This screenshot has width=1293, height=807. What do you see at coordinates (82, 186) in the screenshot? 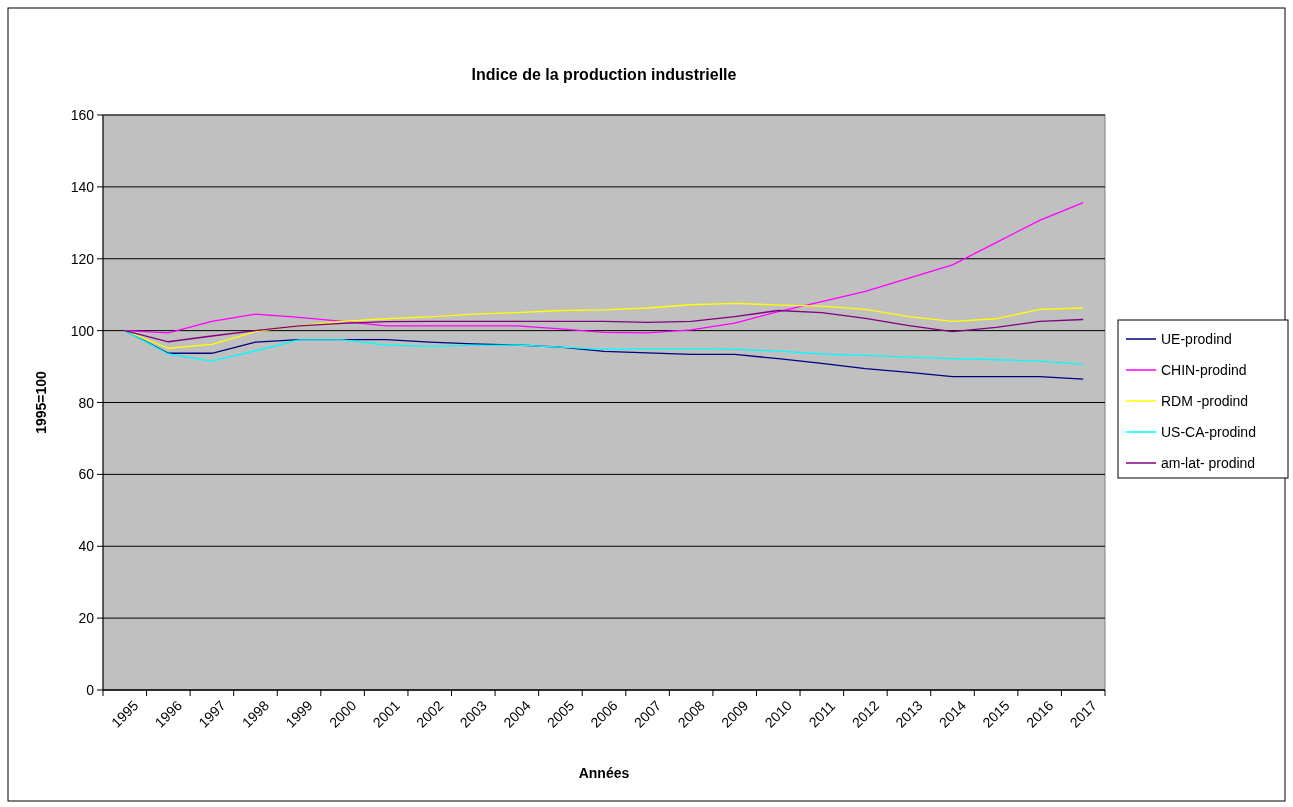
I see `y-tick-label: 140` at bounding box center [82, 186].